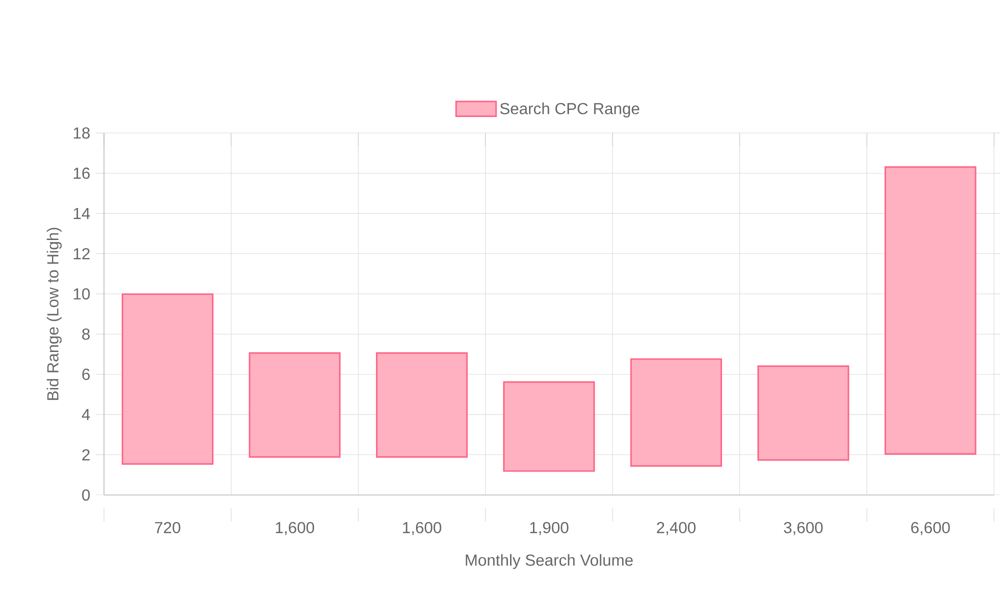 This screenshot has width=1000, height=600. What do you see at coordinates (86, 414) in the screenshot?
I see `y-tick-label: 4` at bounding box center [86, 414].